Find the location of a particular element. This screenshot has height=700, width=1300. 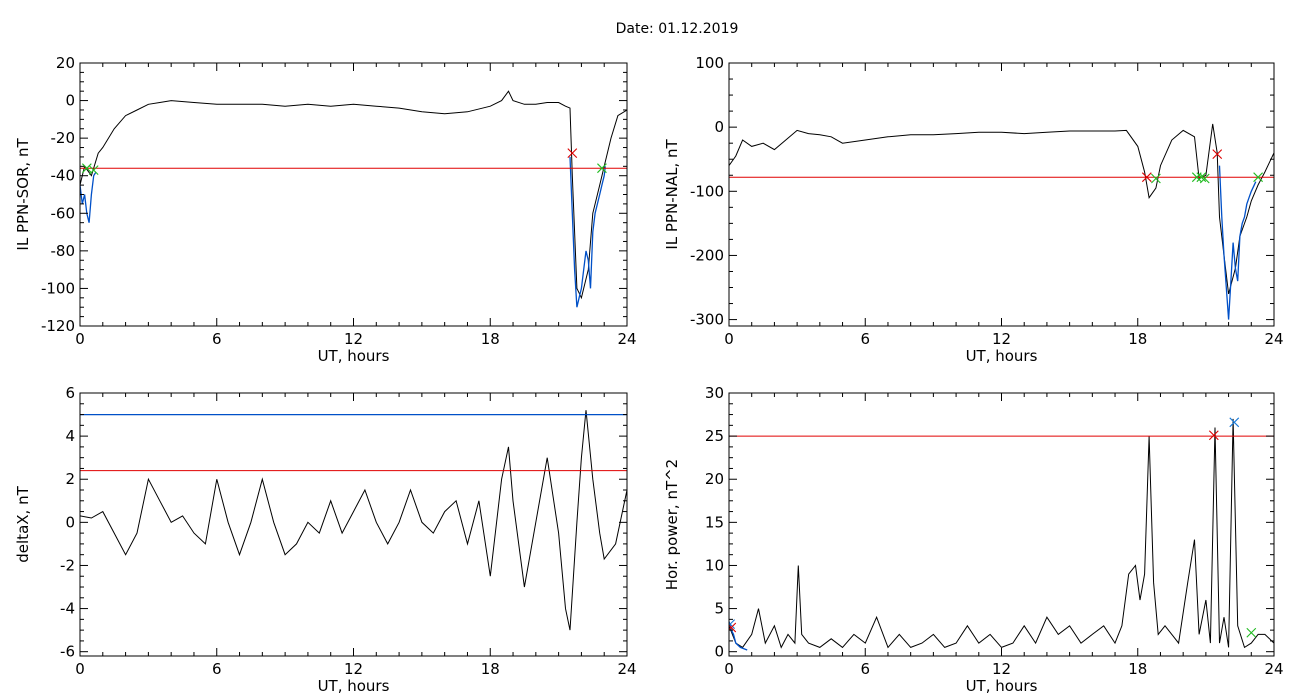

y-tick-label: 4 is located at coordinates (70, 436).